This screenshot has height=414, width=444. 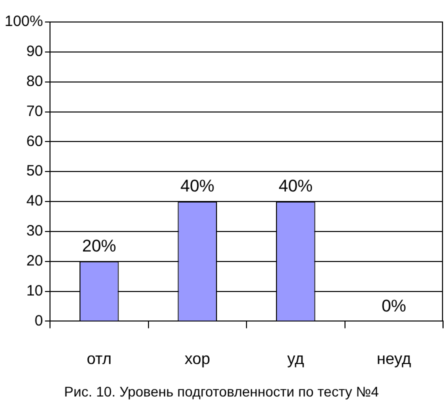 What do you see at coordinates (34, 51) in the screenshot?
I see `y-tick-label: 90` at bounding box center [34, 51].